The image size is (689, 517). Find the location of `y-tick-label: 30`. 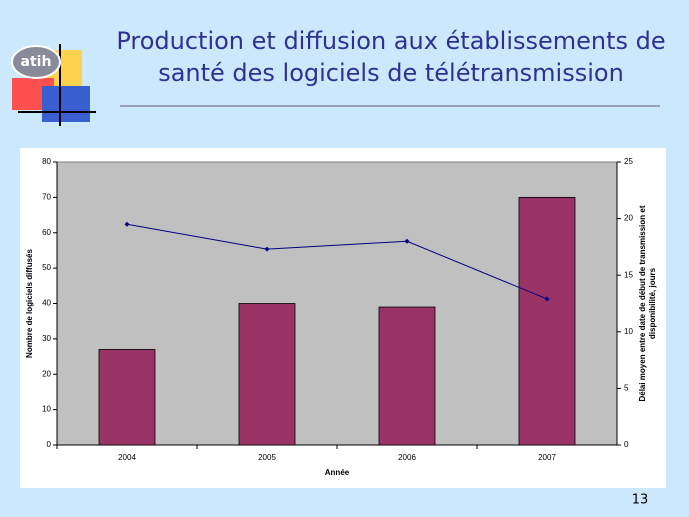

y-tick-label: 30 is located at coordinates (46, 338).